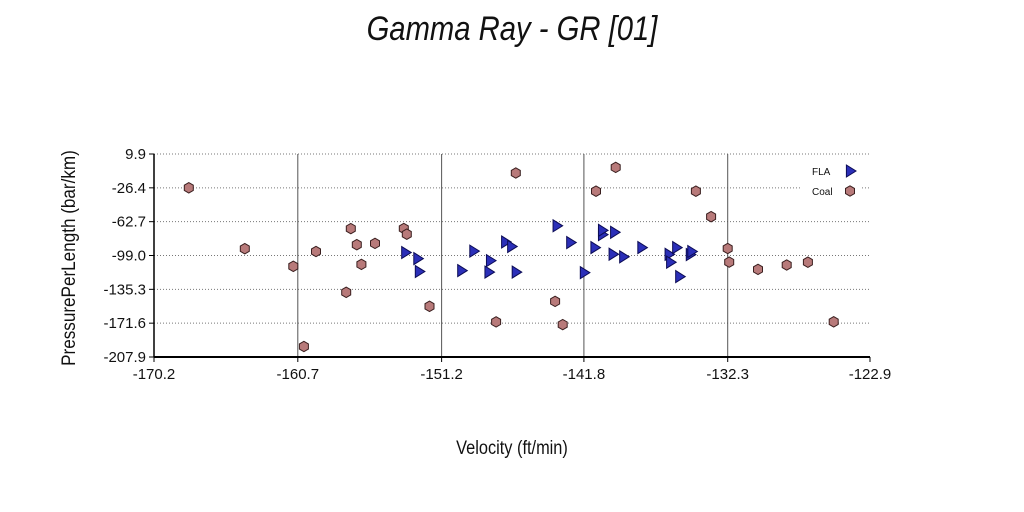 The width and height of the screenshot is (1024, 512). I want to click on y-tick-label: 9.9, so click(135, 154).